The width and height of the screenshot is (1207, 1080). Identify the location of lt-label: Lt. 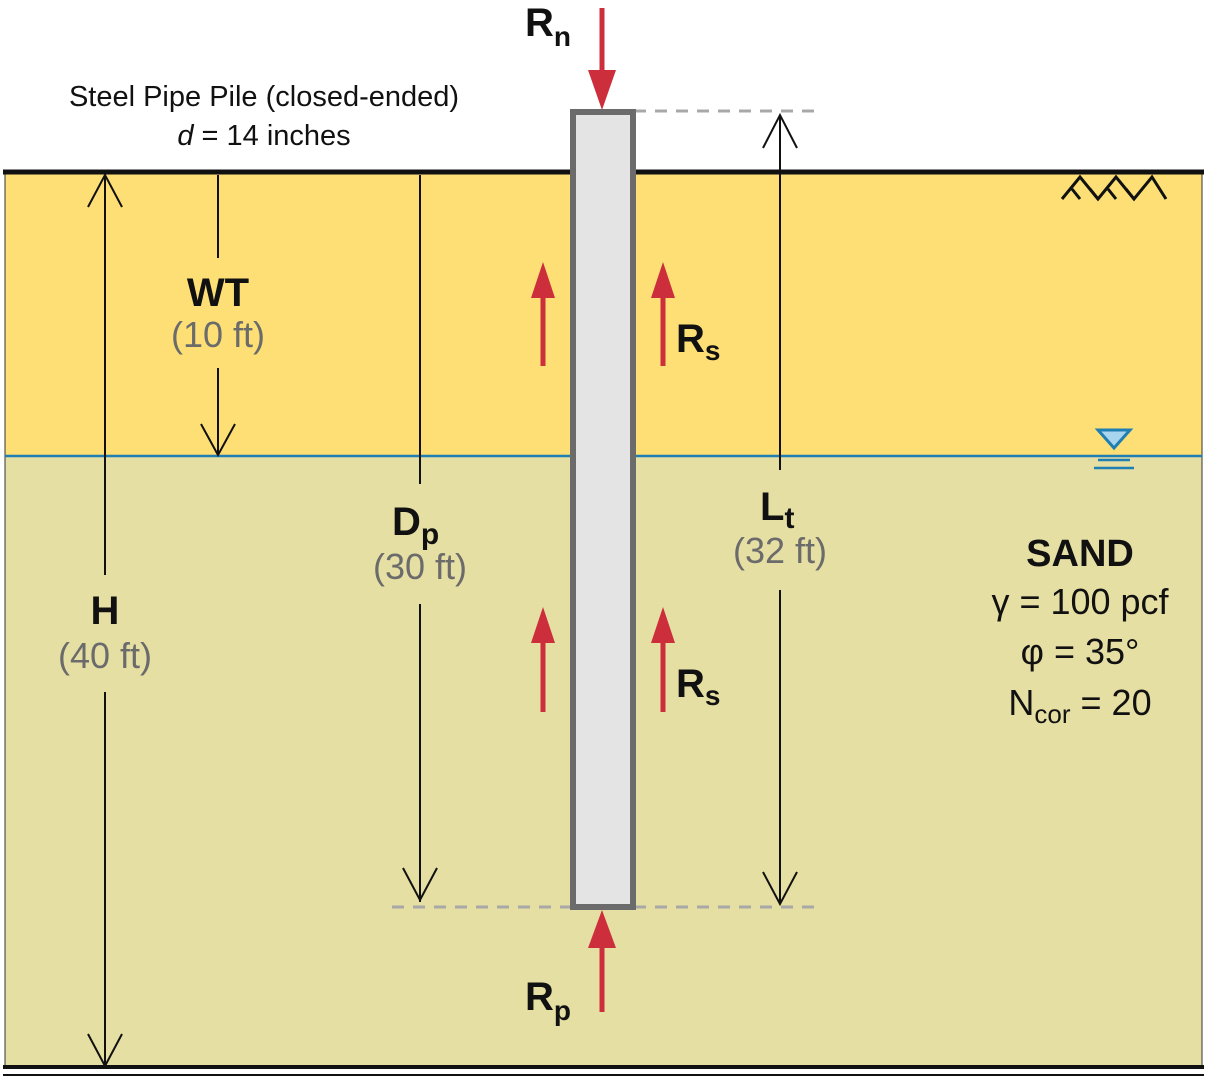
(777, 510).